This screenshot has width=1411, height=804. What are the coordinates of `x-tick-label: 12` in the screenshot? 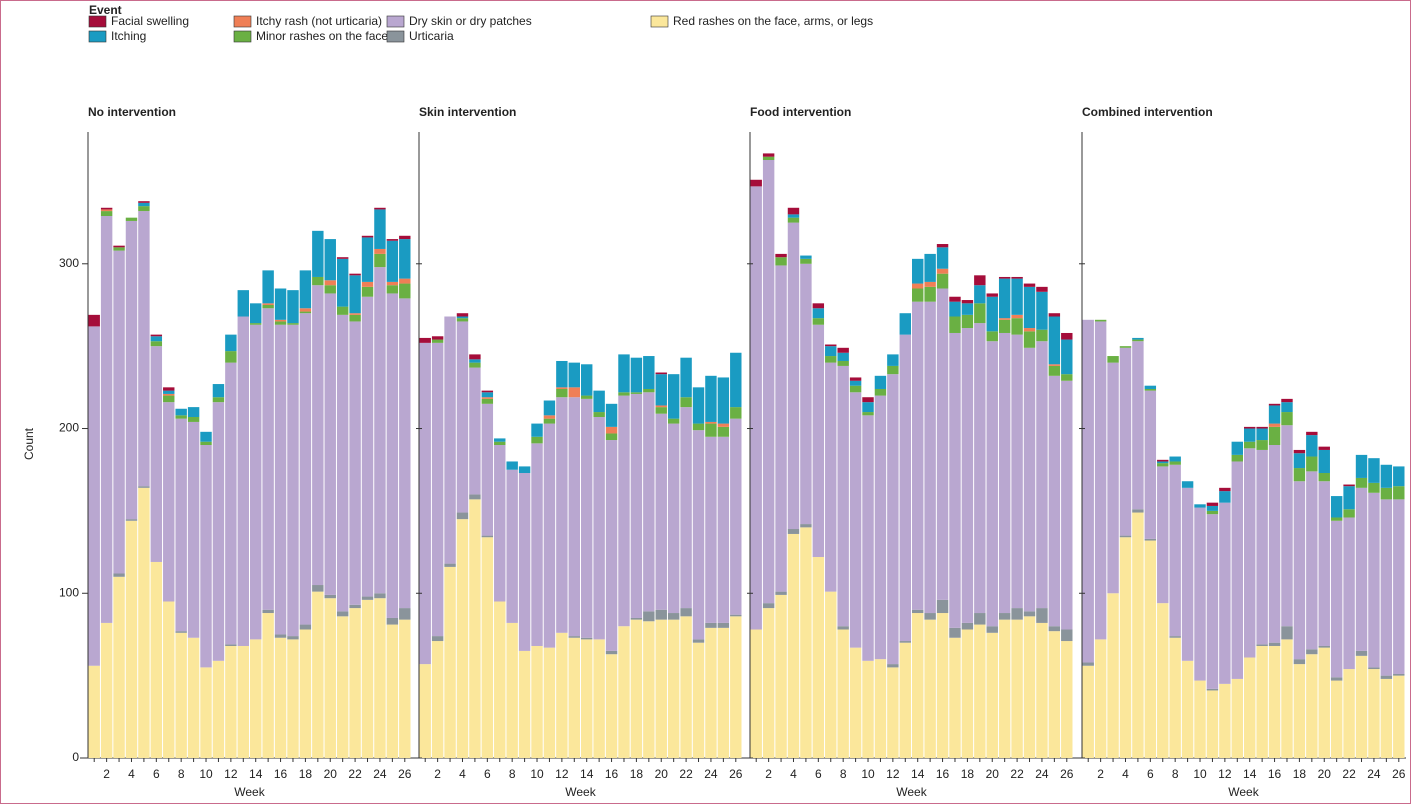 It's located at (562, 774).